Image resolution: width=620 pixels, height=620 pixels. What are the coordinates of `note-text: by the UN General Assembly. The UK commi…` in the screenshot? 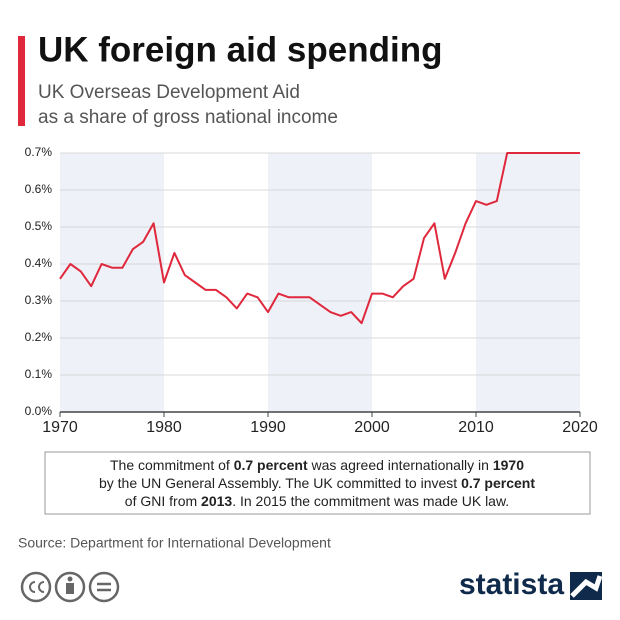 It's located at (280, 483).